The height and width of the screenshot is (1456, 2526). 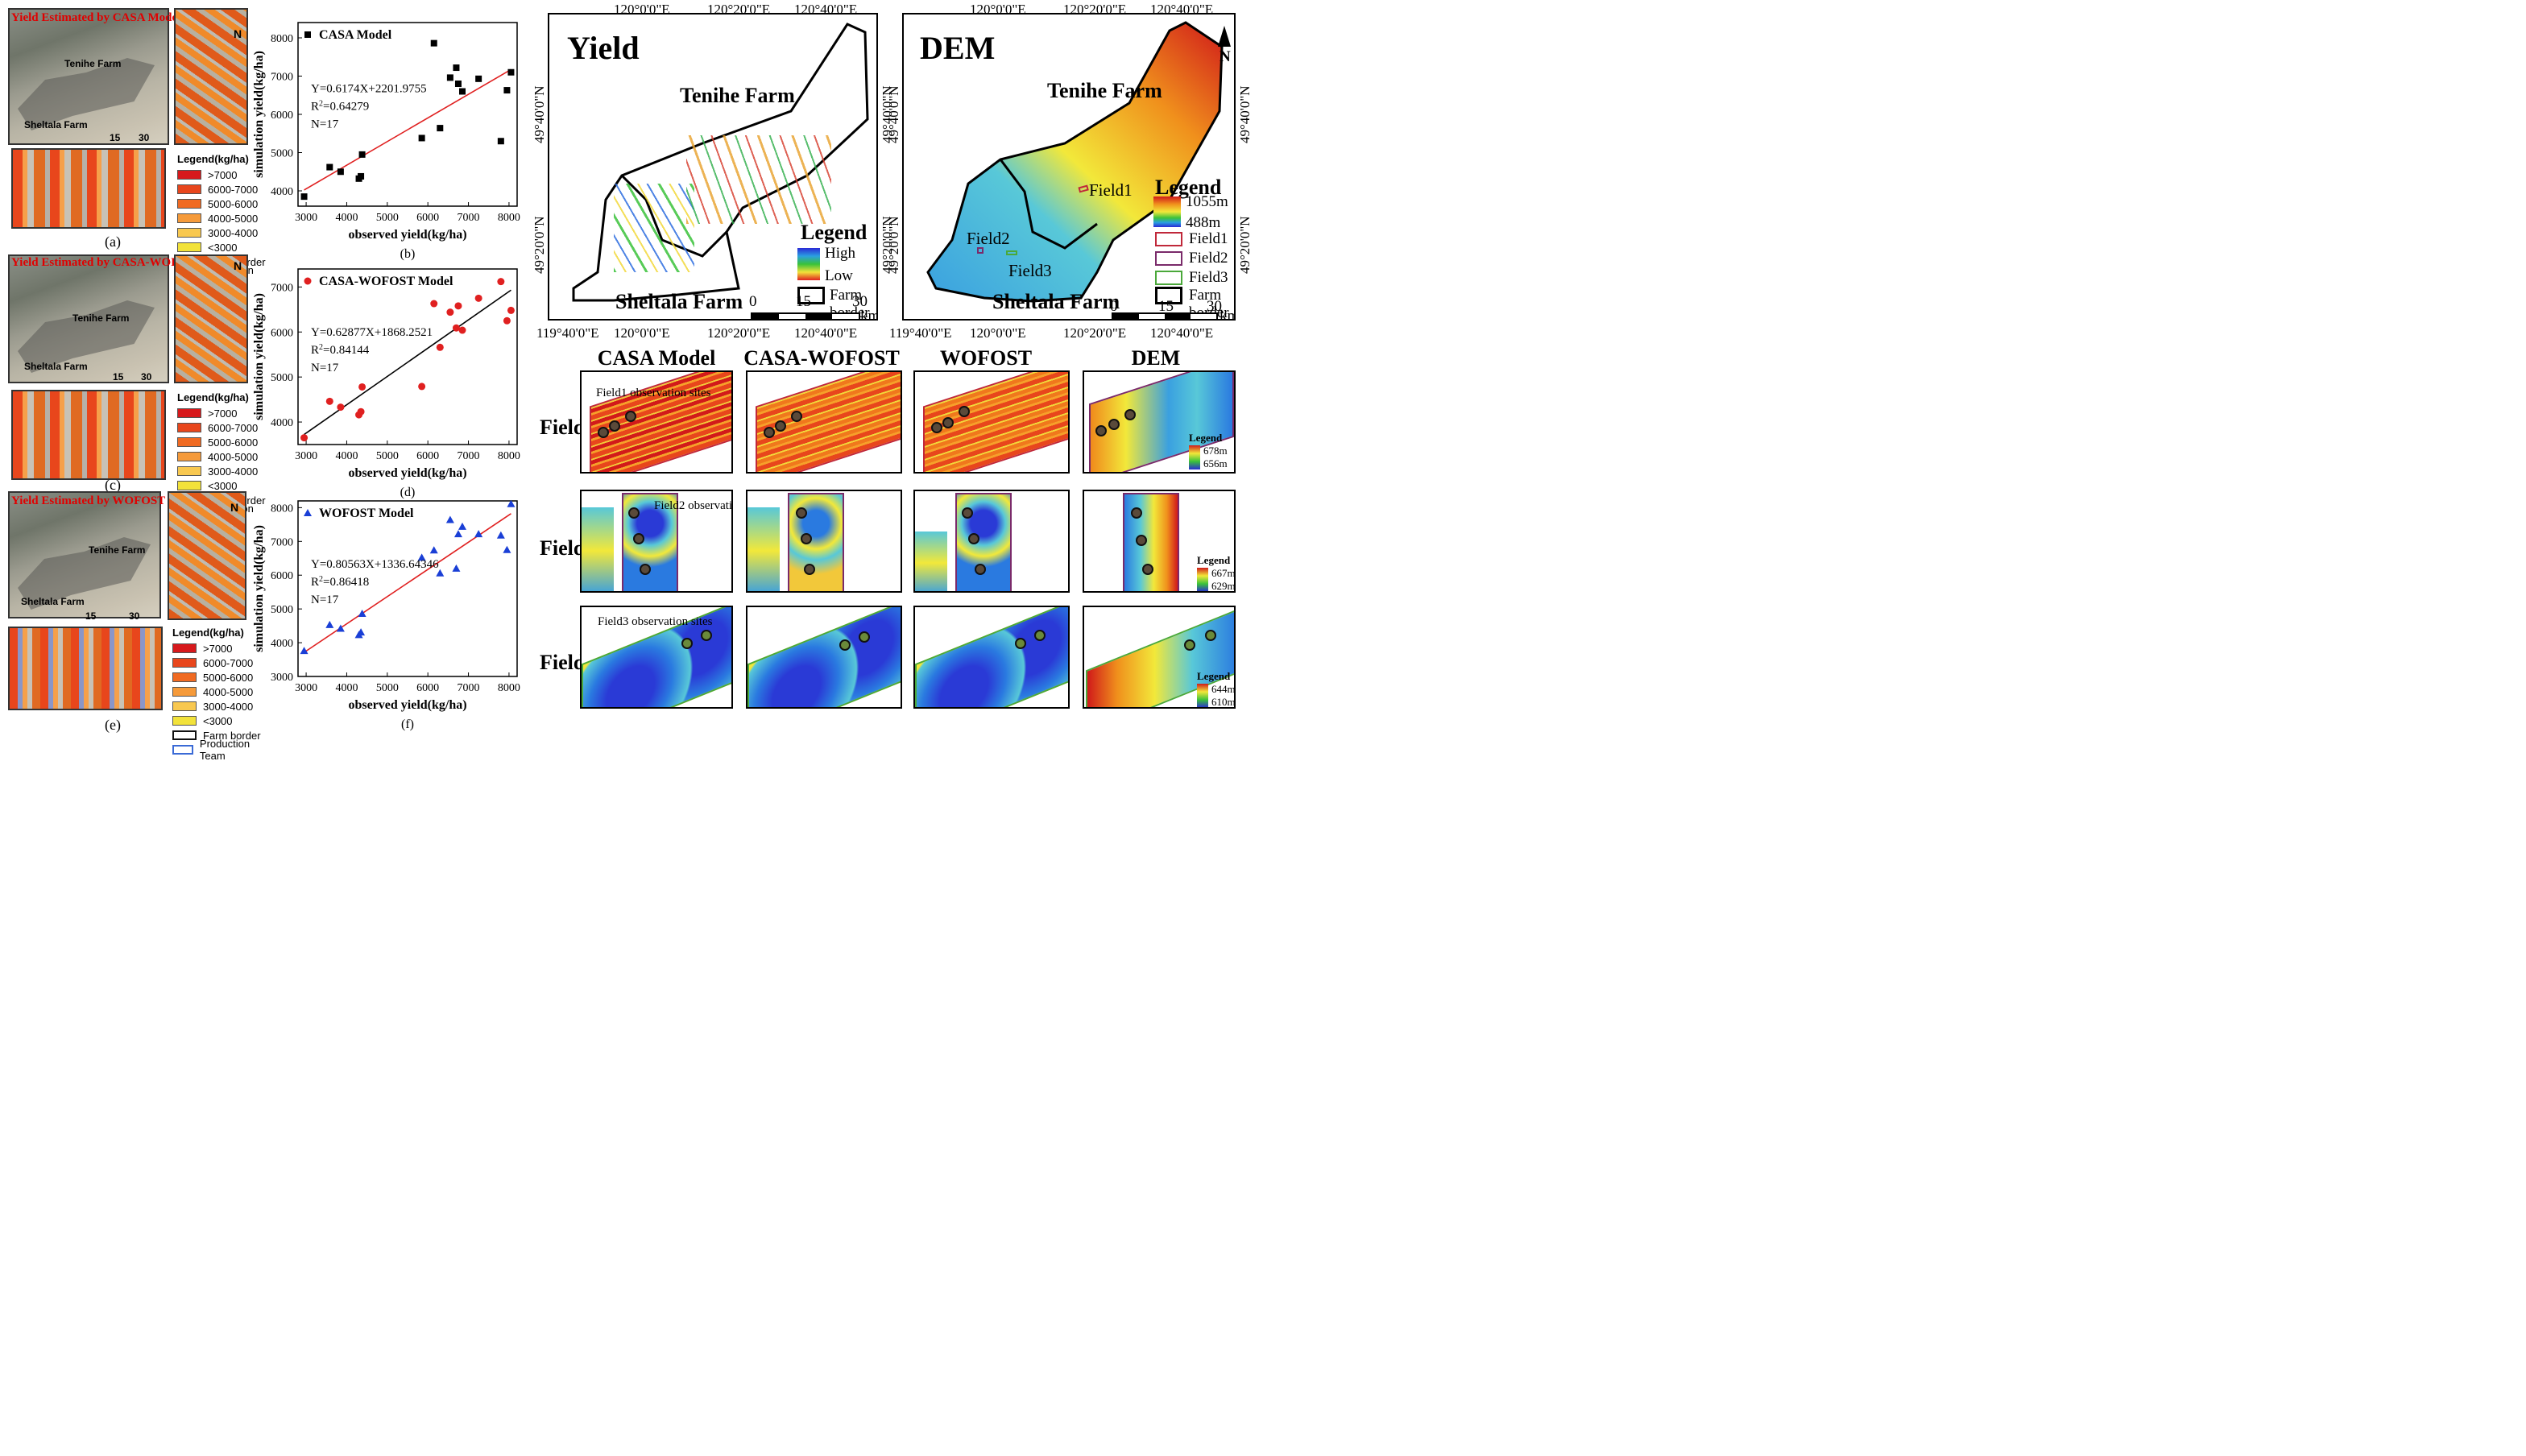 I want to click on sample-count: N=17, so click(x=325, y=125).